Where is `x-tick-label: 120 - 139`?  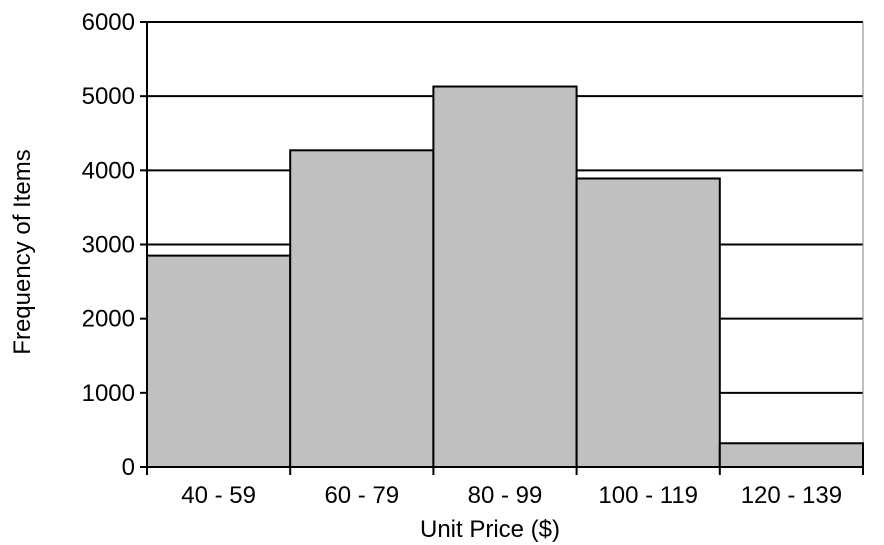
x-tick-label: 120 - 139 is located at coordinates (791, 495).